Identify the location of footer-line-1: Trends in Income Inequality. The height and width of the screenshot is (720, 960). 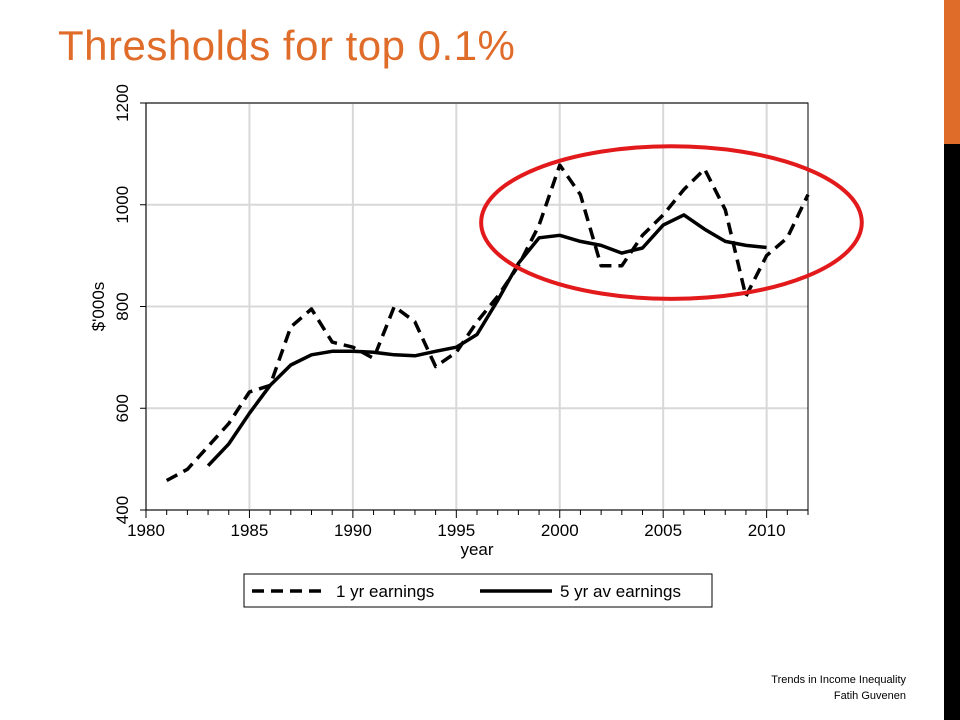
(838, 680).